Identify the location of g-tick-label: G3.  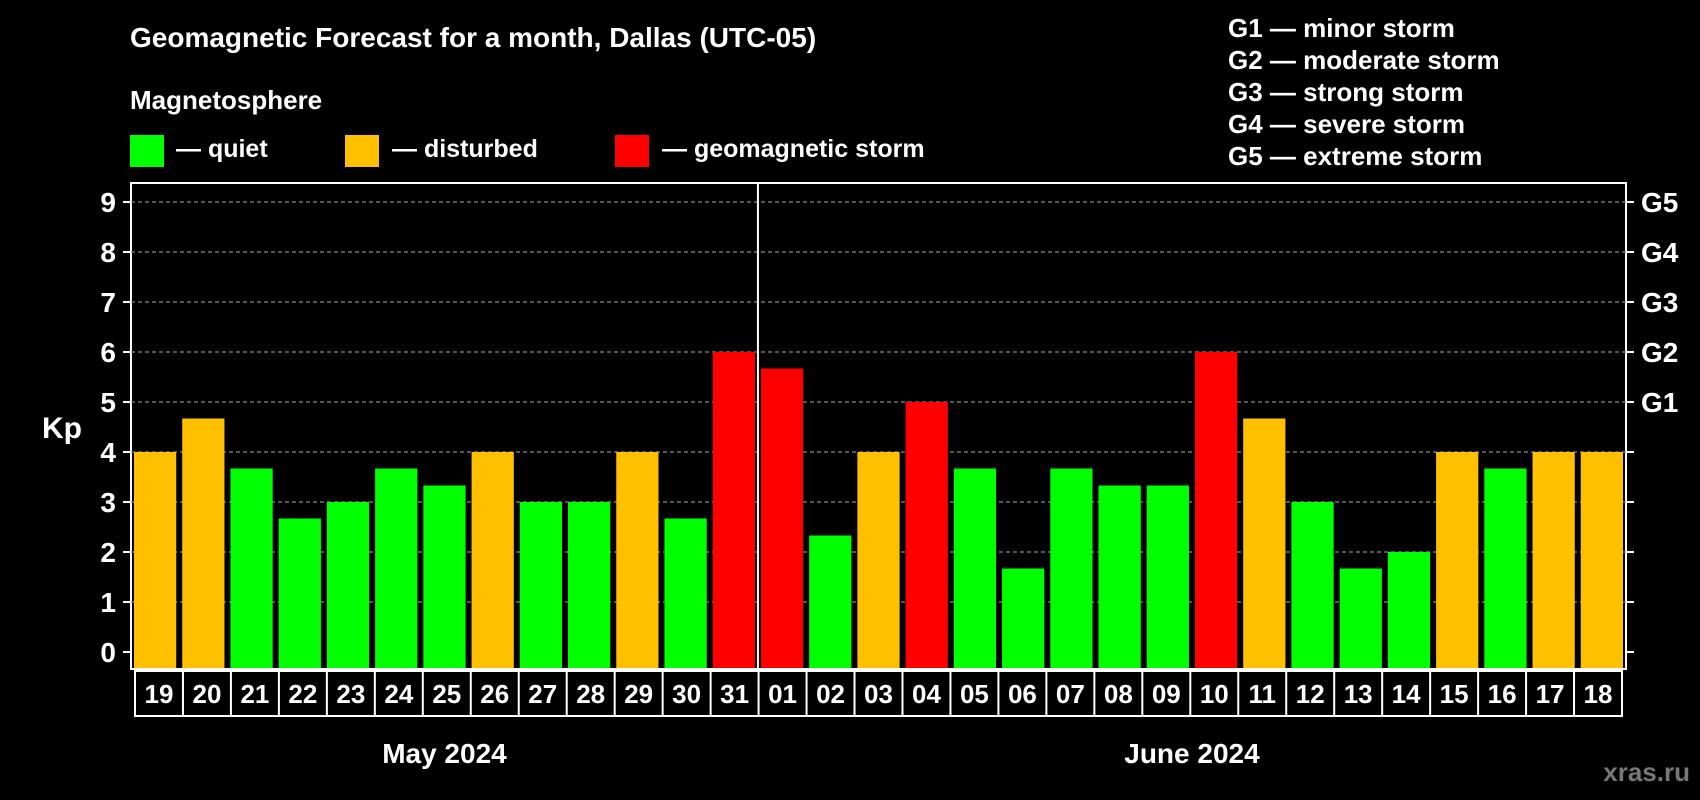
(1659, 302).